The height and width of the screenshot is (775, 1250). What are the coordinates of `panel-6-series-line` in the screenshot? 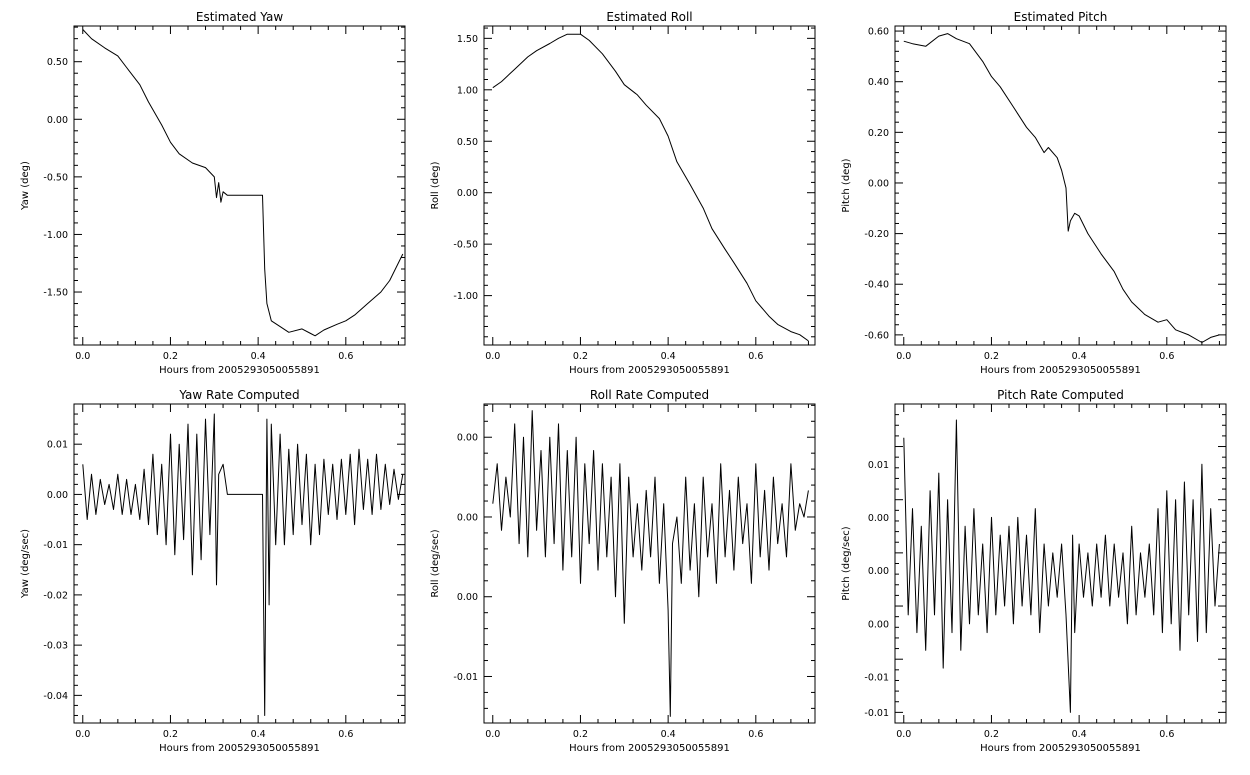 It's located at (1061, 566).